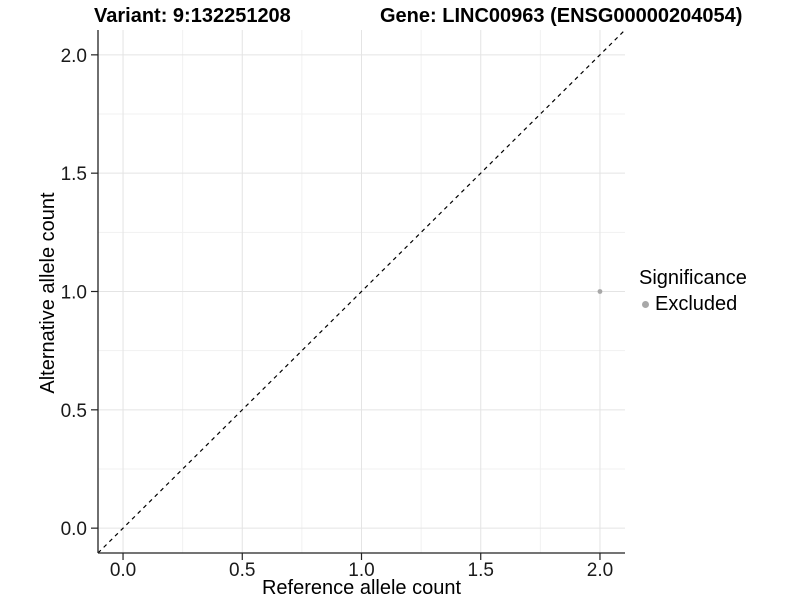 This screenshot has width=800, height=600. What do you see at coordinates (74, 529) in the screenshot?
I see `y-tick-label: 0.0` at bounding box center [74, 529].